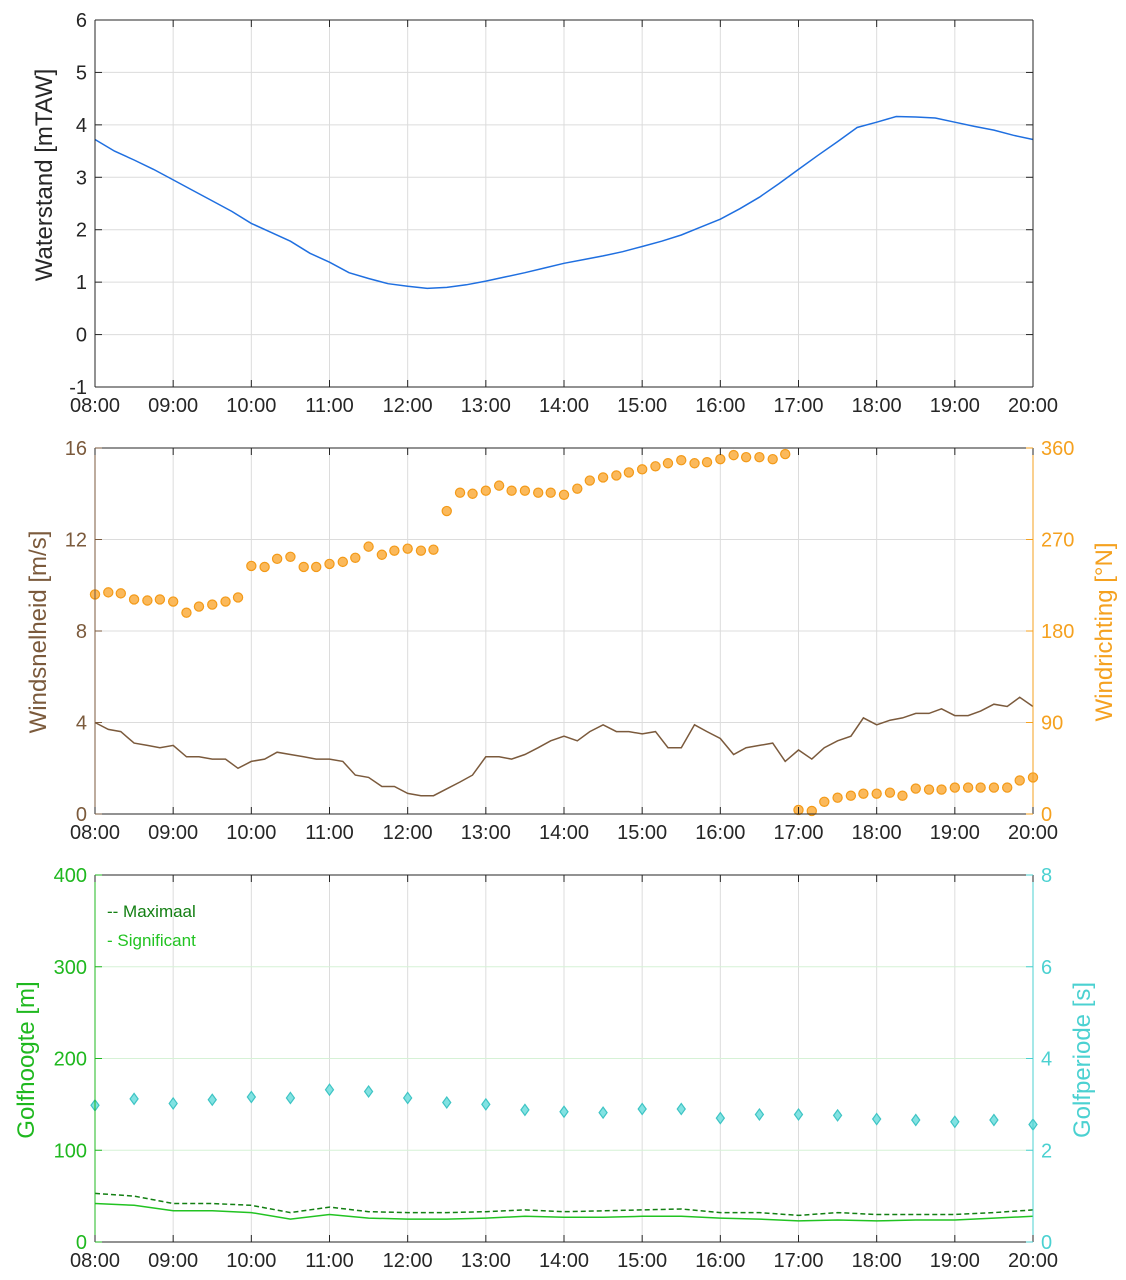 This screenshot has width=1126, height=1280. Describe the element at coordinates (720, 833) in the screenshot. I see `x-tick-label: 16:00` at that location.